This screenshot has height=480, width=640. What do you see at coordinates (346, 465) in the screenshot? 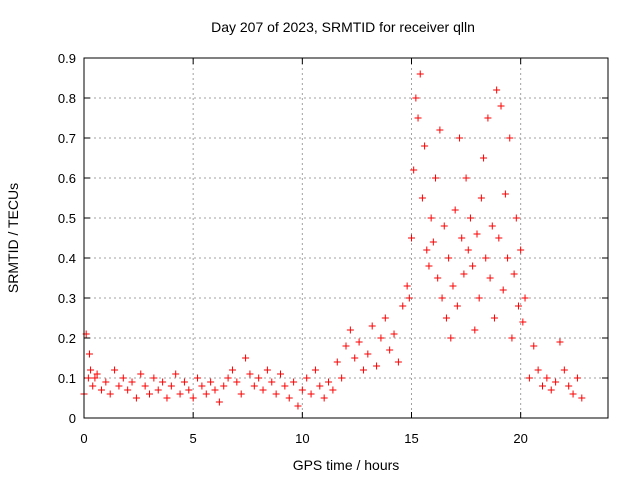
I see `x-axis-label: GPS time / hours` at bounding box center [346, 465].